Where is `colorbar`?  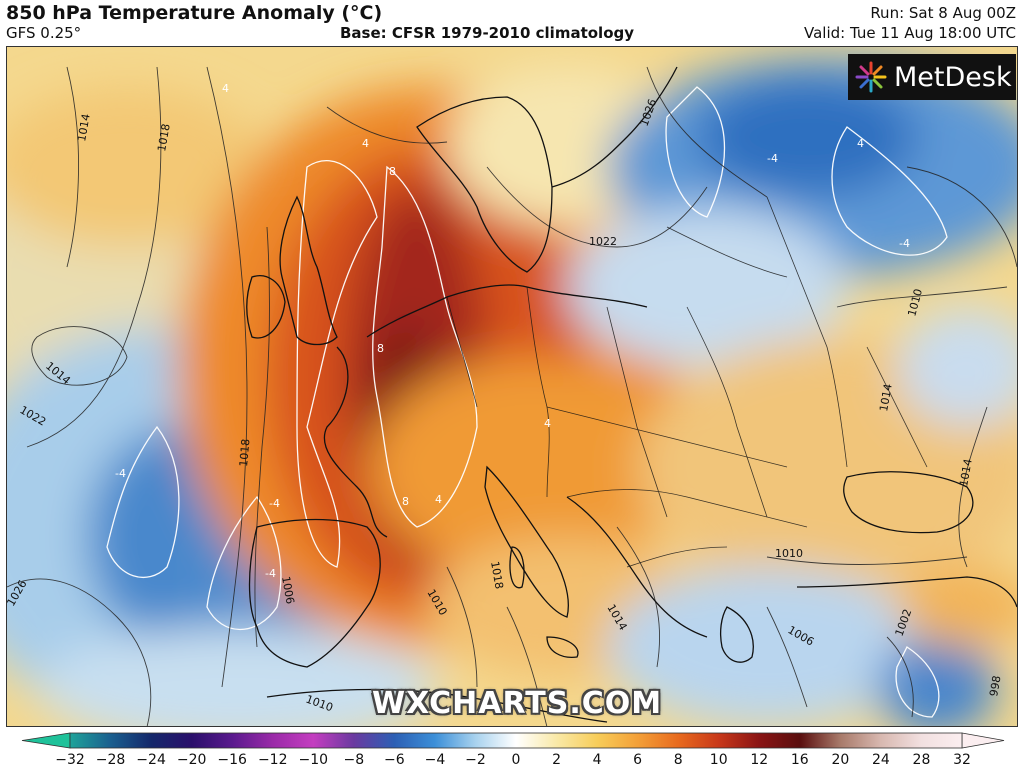 colorbar is located at coordinates (512, 751).